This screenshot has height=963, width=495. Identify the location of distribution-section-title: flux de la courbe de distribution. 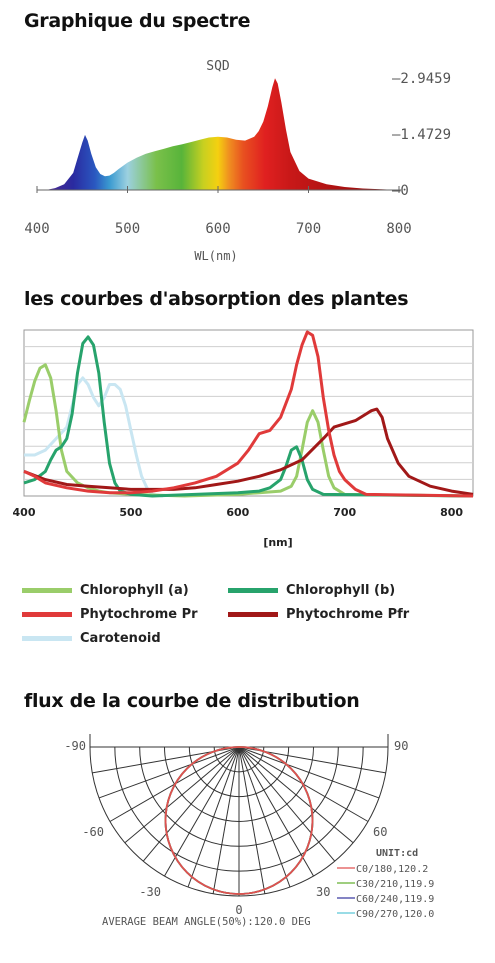
(192, 701).